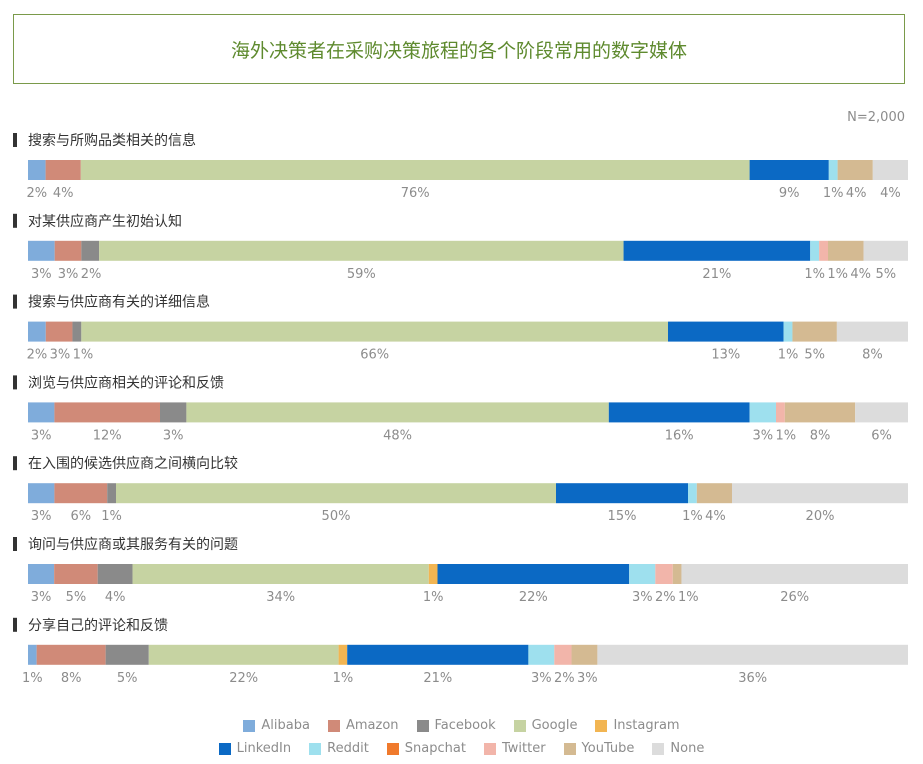  I want to click on legend-item-facebook: Facebook, so click(456, 725).